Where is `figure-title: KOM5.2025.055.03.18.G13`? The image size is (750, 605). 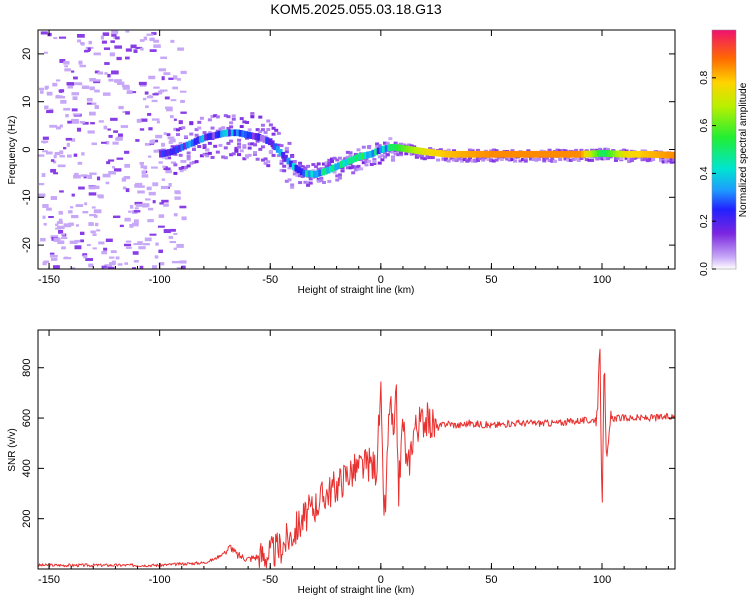 figure-title: KOM5.2025.055.03.18.G13 is located at coordinates (355, 9).